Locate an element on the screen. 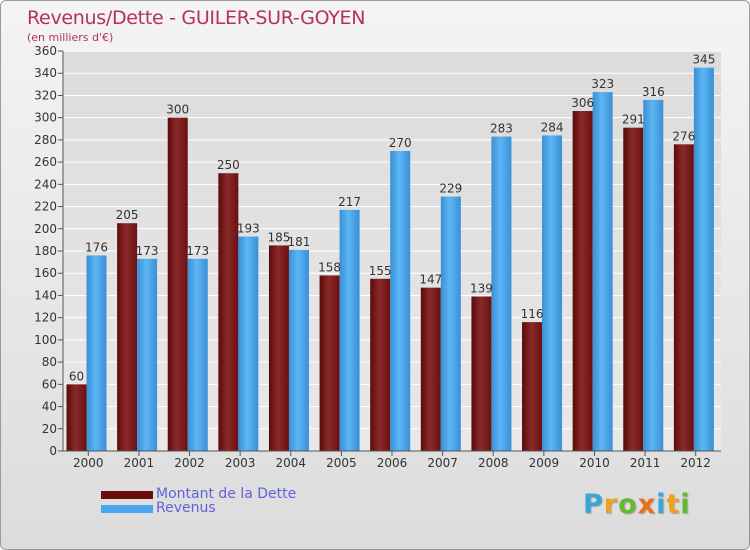 The image size is (750, 550). data-label-revenus: 345 is located at coordinates (703, 60).